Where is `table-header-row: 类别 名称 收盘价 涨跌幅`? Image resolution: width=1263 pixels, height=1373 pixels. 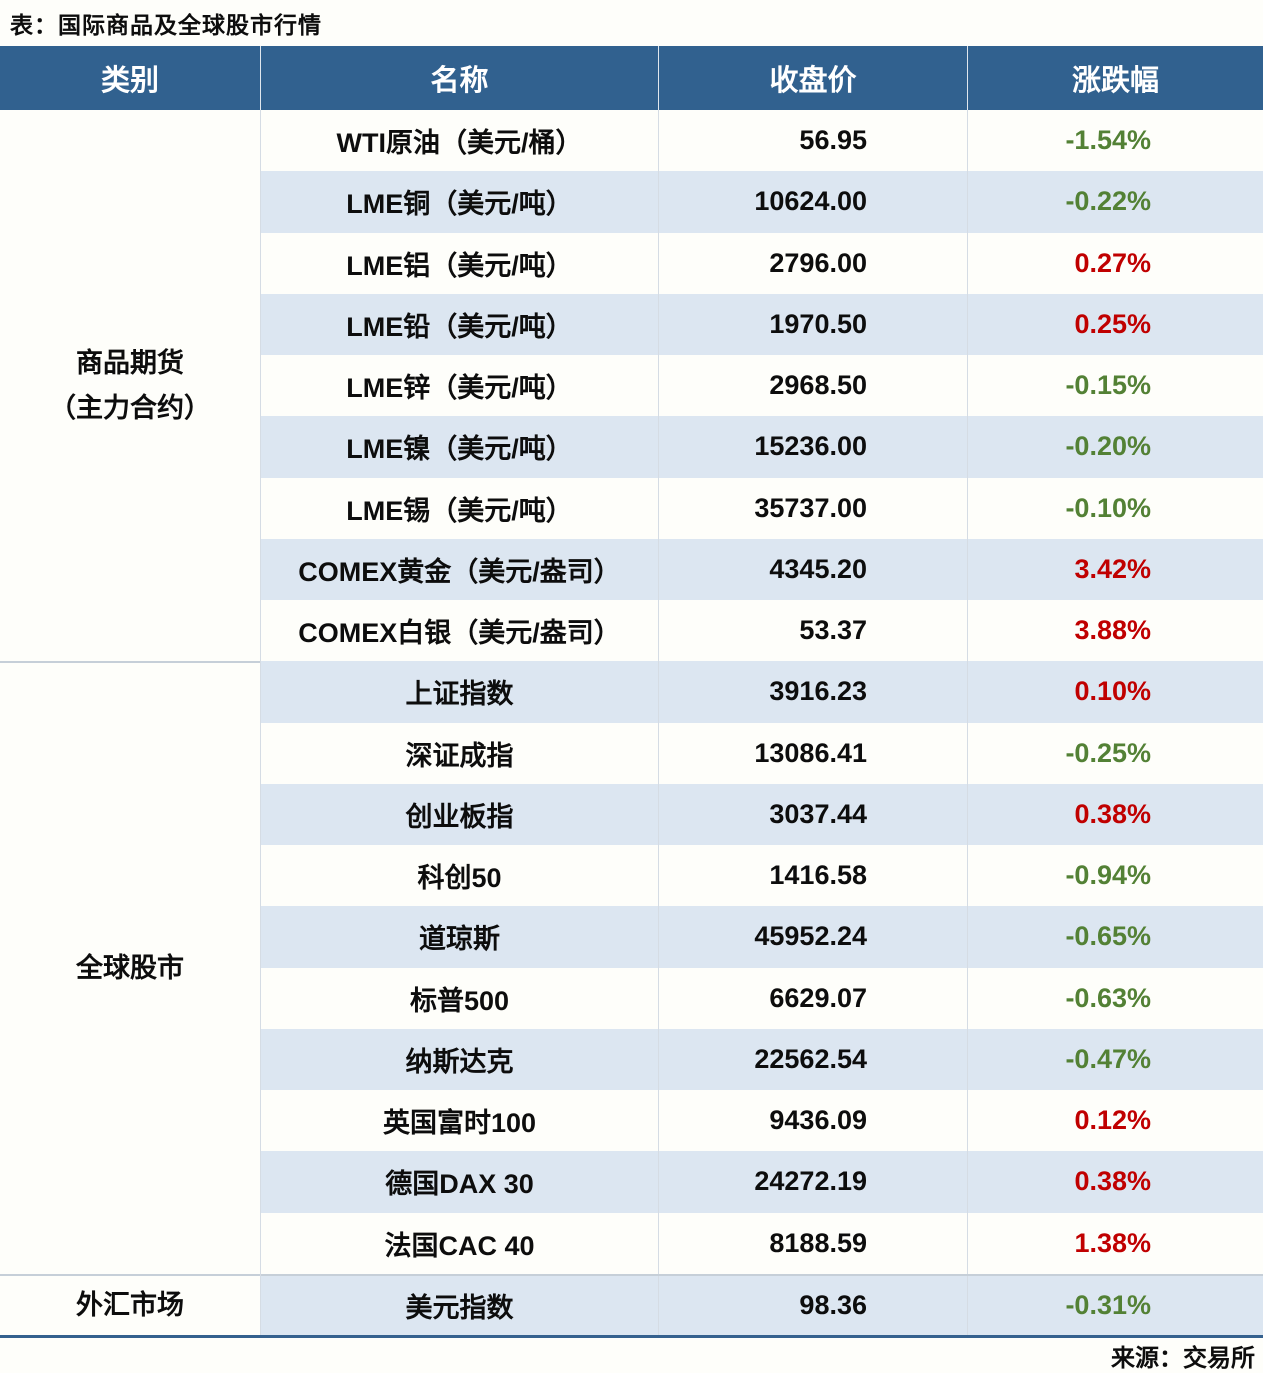
table-header-row: 类别 名称 收盘价 涨跌幅 is located at coordinates (631, 78).